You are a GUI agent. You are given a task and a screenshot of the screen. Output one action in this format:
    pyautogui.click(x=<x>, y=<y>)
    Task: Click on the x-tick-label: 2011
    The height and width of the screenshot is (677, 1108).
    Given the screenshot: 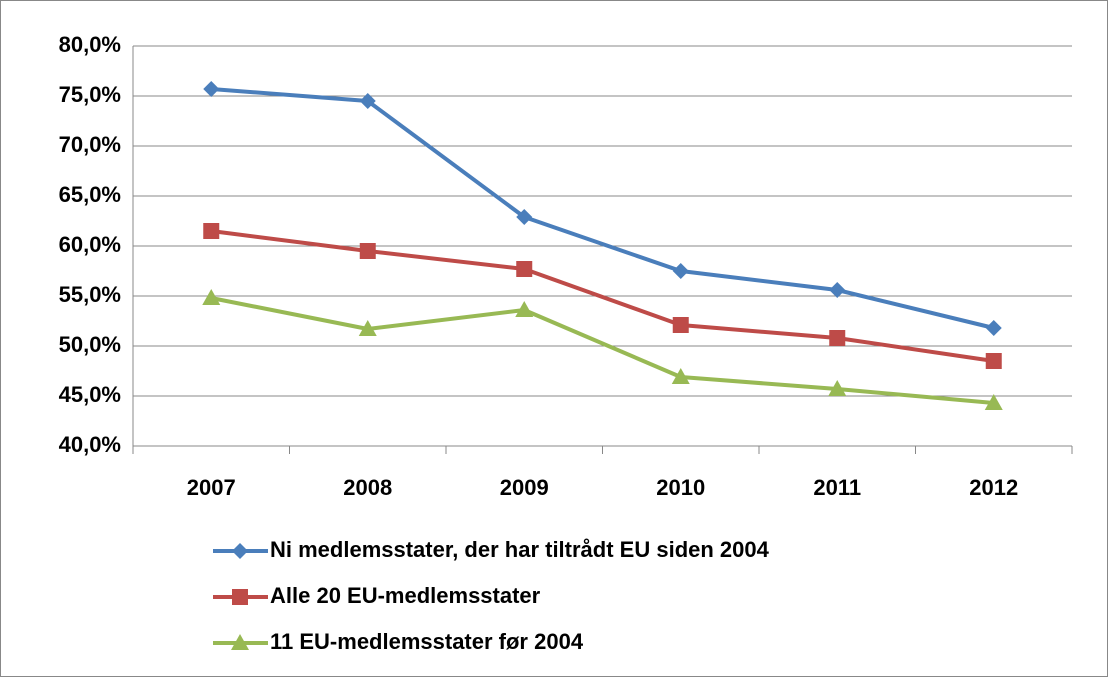 What is the action you would take?
    pyautogui.click(x=837, y=487)
    